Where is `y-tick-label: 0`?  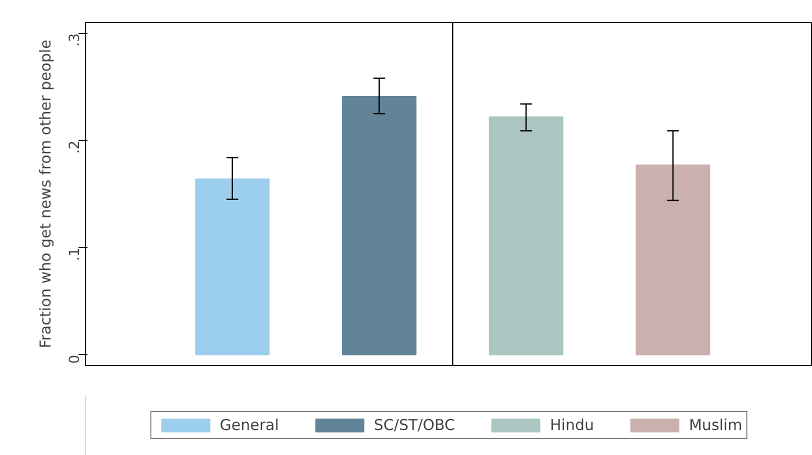
y-tick-label: 0 is located at coordinates (75, 359).